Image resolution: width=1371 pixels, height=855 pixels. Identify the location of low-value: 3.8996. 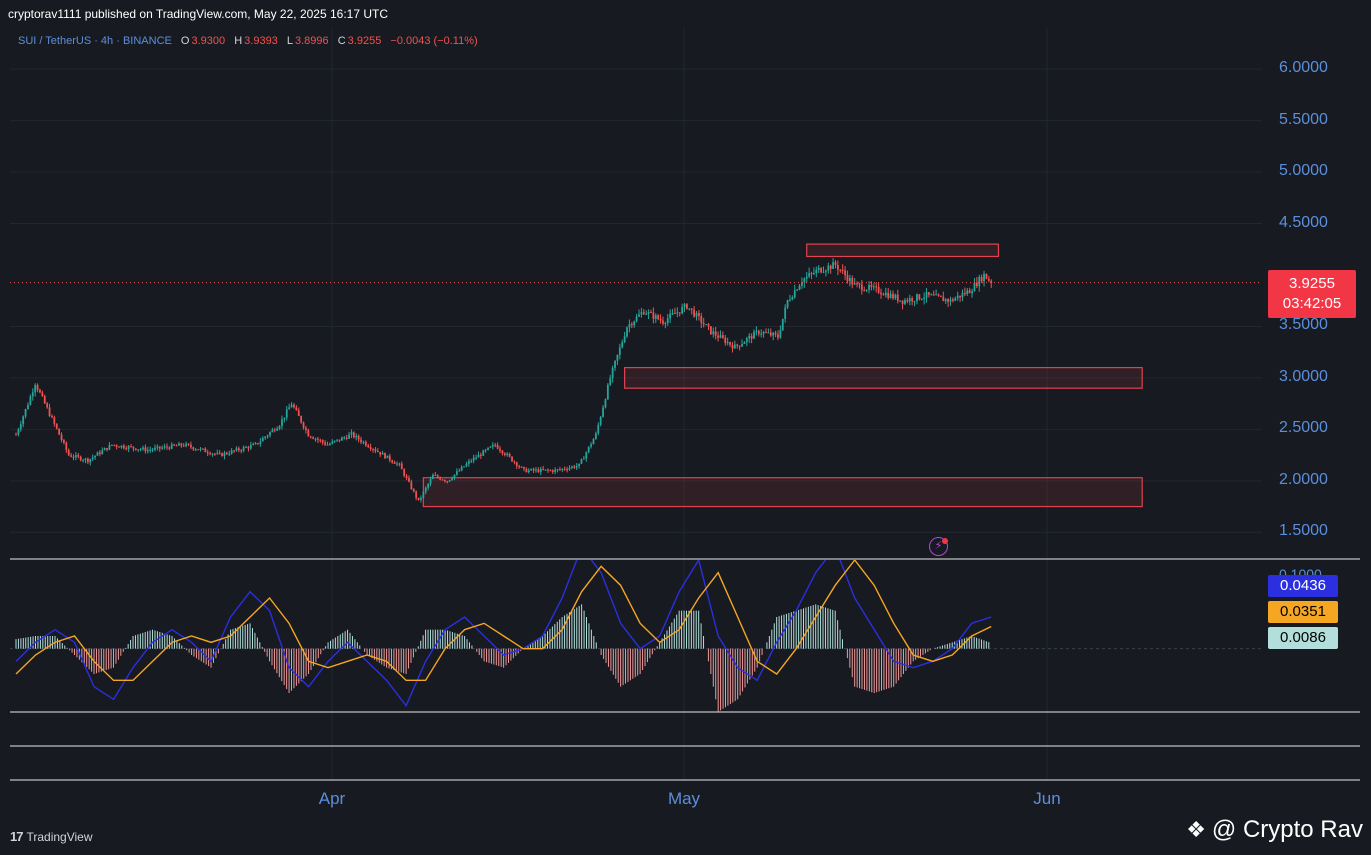
(312, 41).